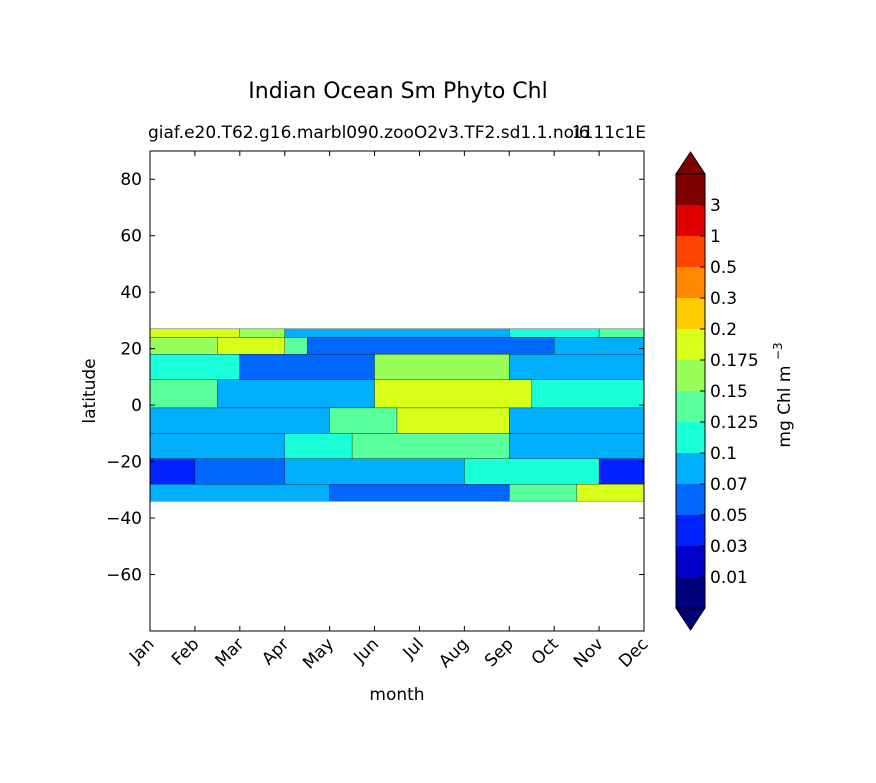 This screenshot has height=783, width=876. I want to click on svg-text: mg Chl m −3, so click(783, 394).